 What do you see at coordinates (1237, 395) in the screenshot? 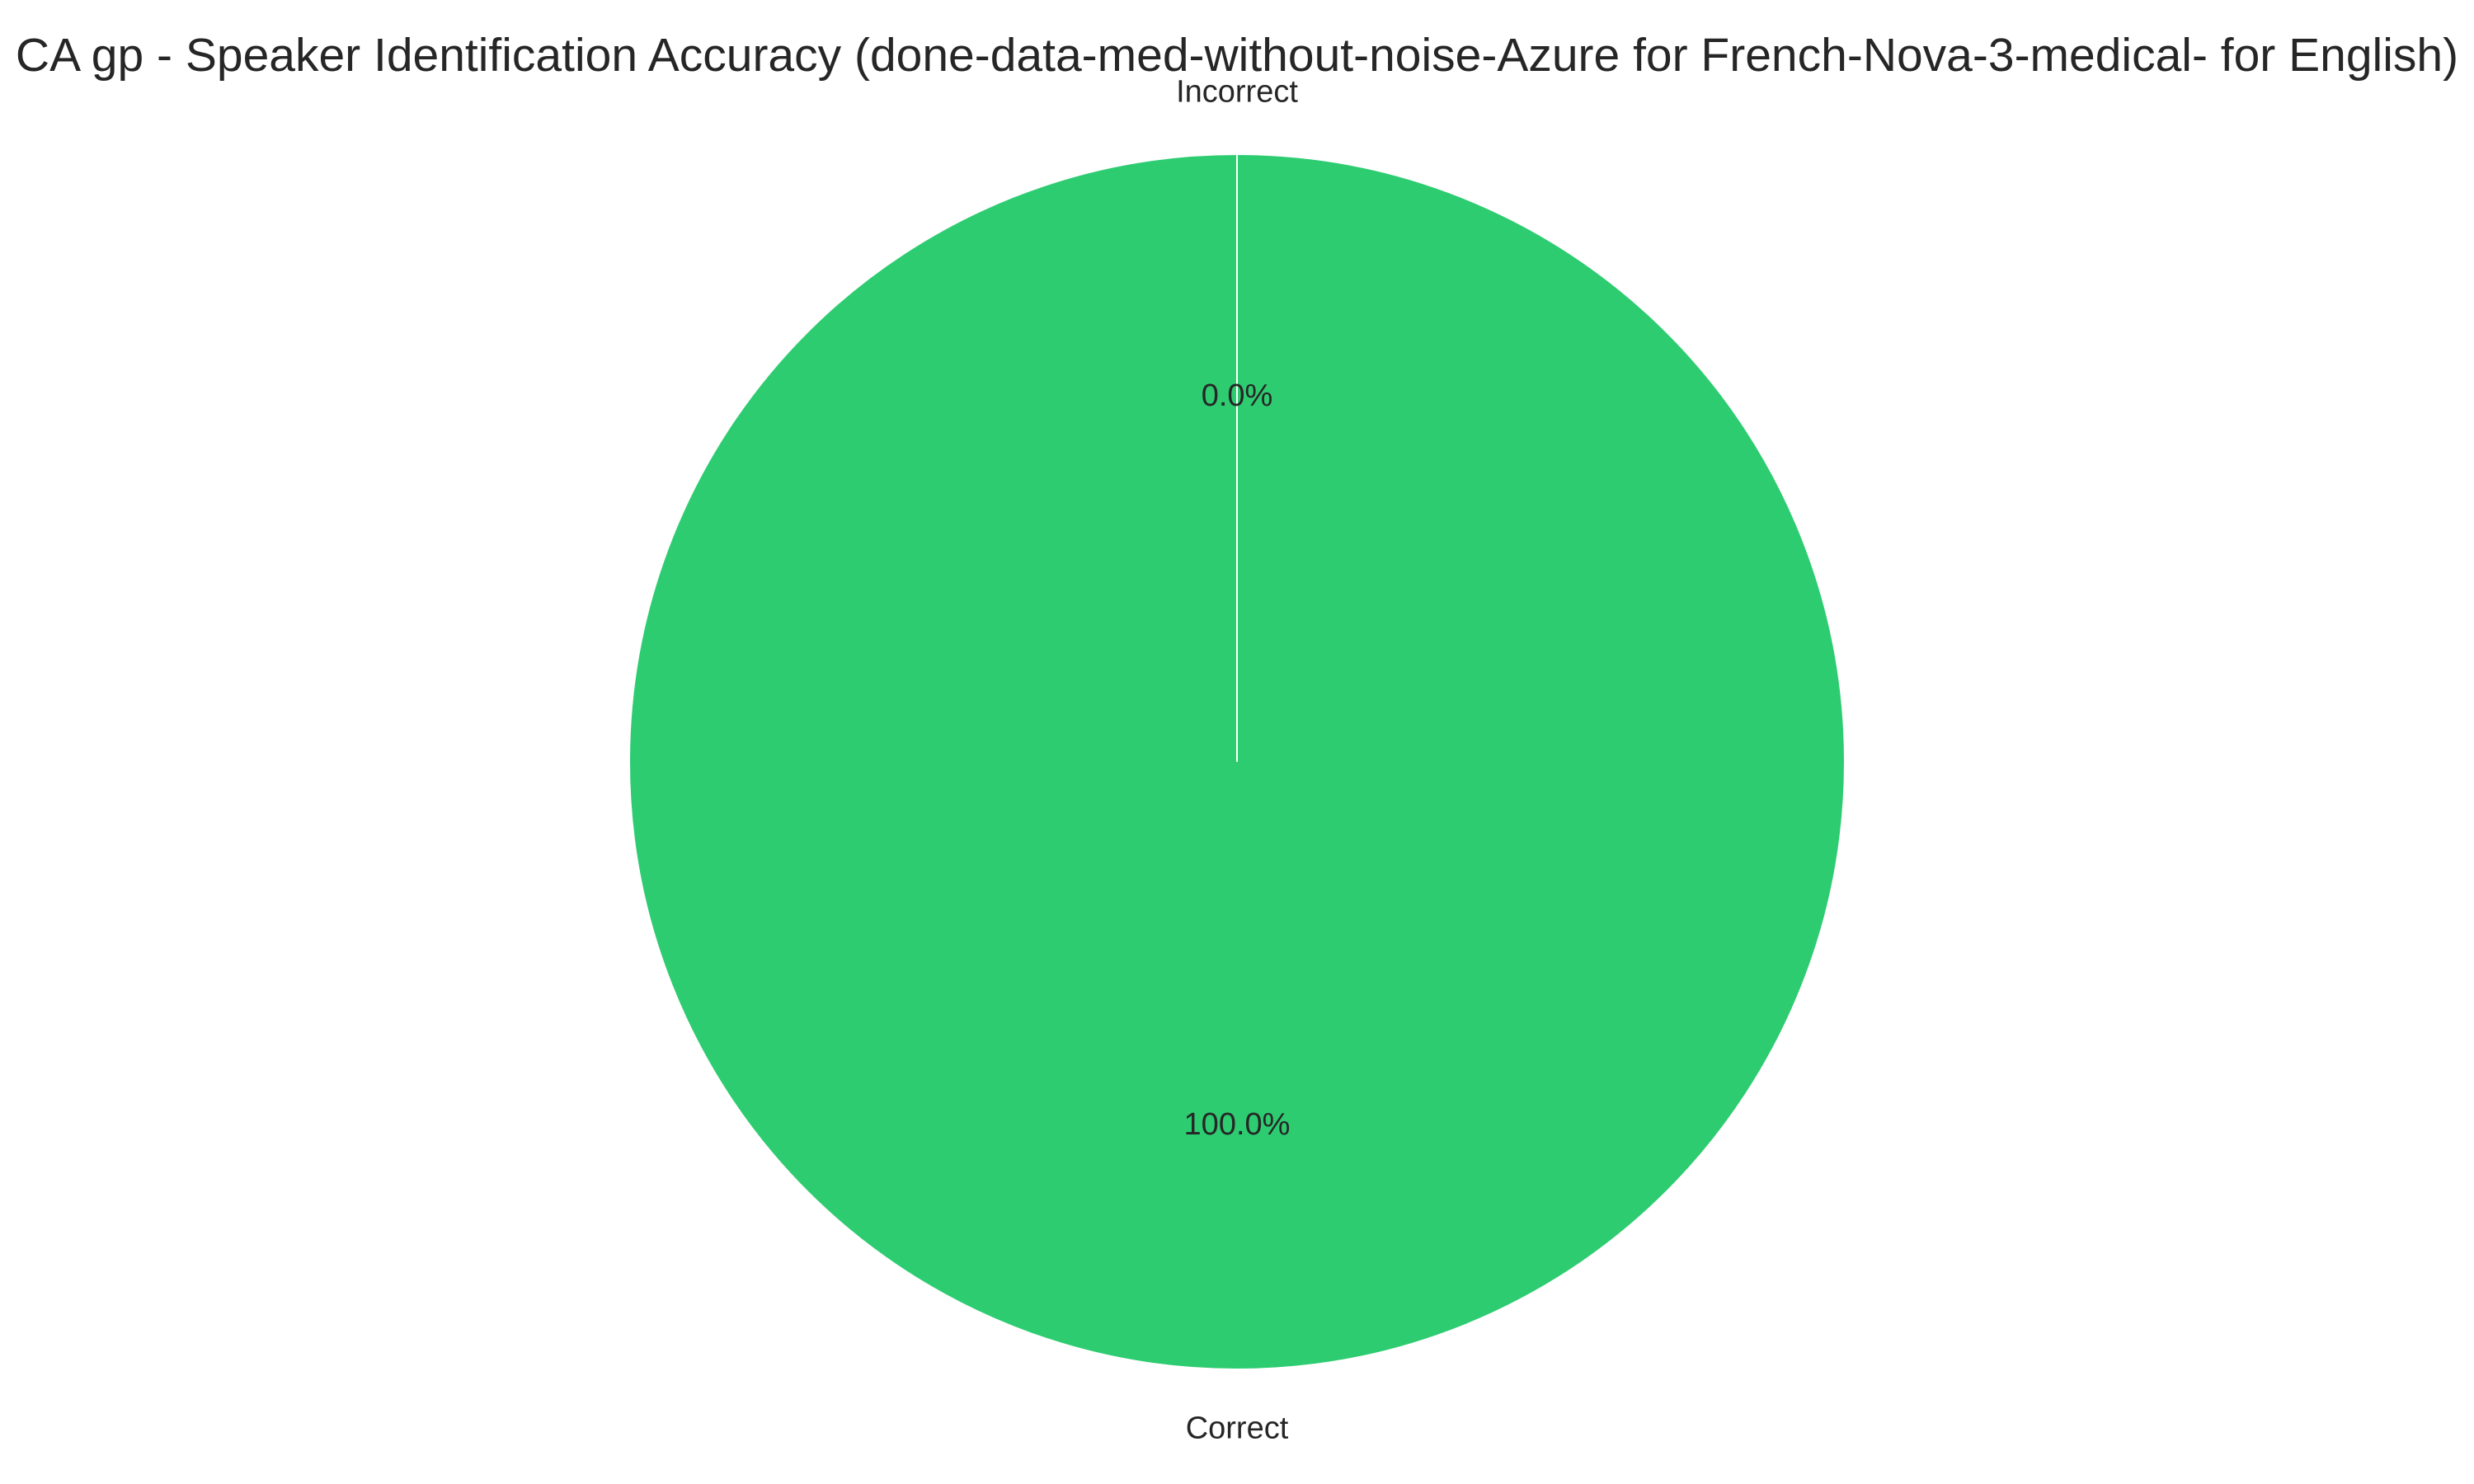
I see `pct-label-incorrect: 0.0%` at bounding box center [1237, 395].